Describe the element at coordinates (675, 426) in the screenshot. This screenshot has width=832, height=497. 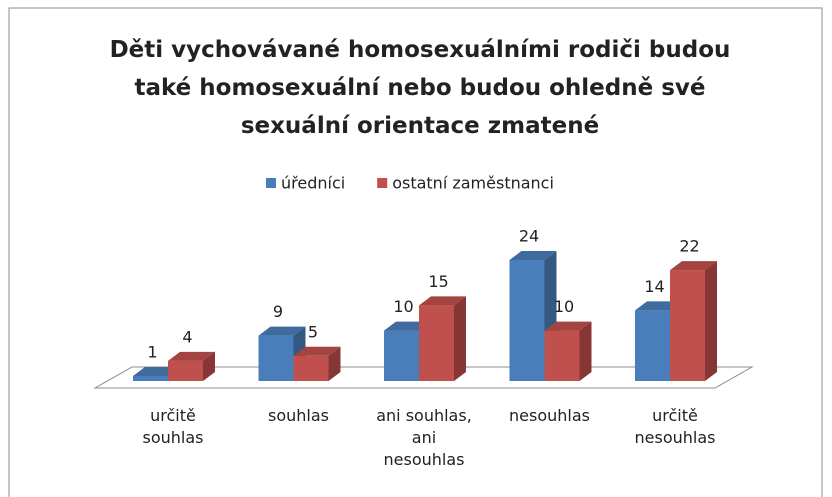
I see `x-tick-label: určitě nesouhlas` at that location.